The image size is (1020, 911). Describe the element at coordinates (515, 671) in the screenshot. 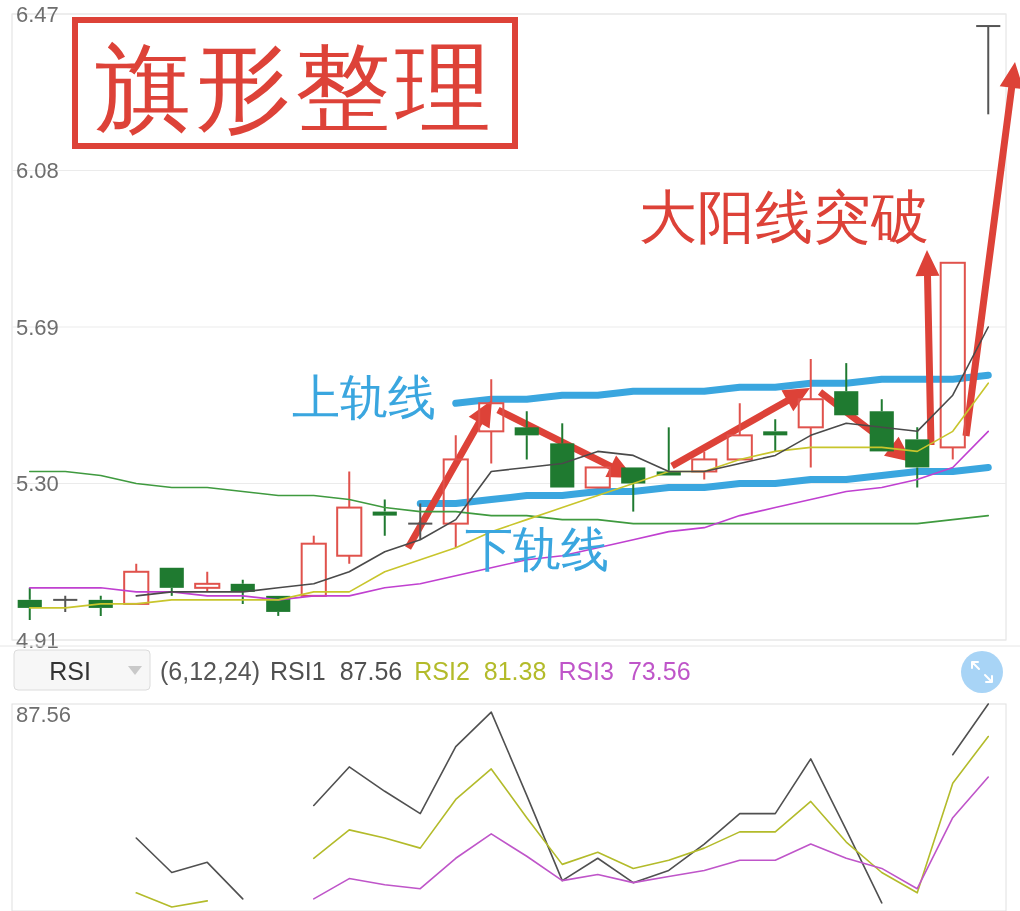

I see `text: 81.38` at that location.